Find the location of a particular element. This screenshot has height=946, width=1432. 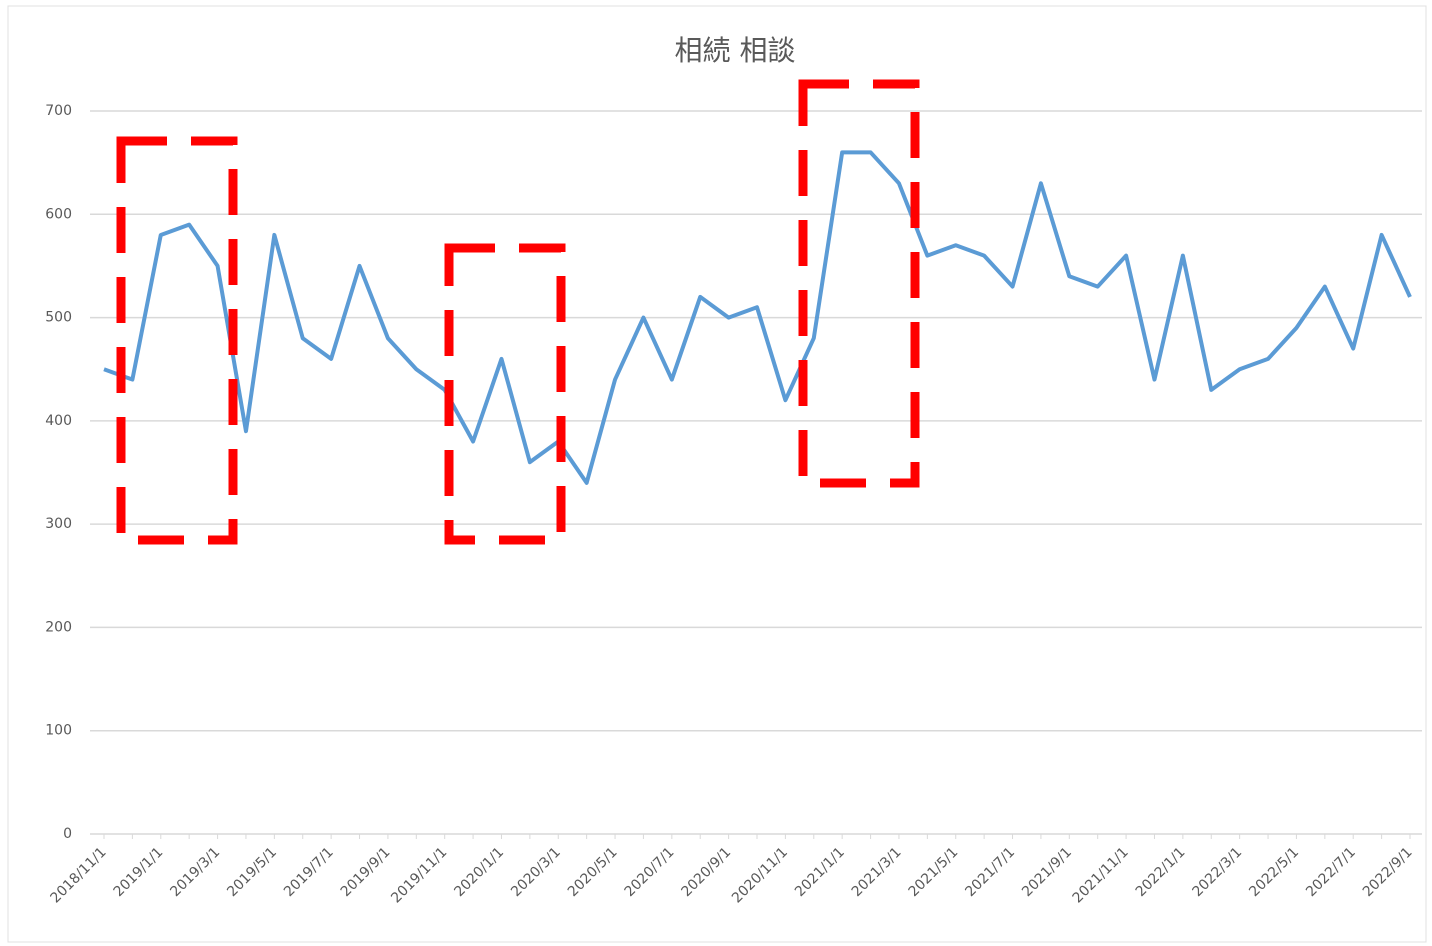

chart-title: 相続 相談 is located at coordinates (735, 50).